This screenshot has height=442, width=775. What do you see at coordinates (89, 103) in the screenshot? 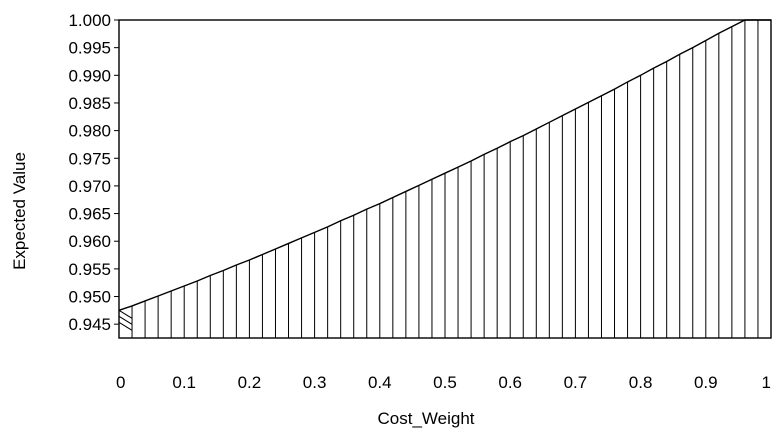
I see `y-tick-label: 0.985` at bounding box center [89, 103].